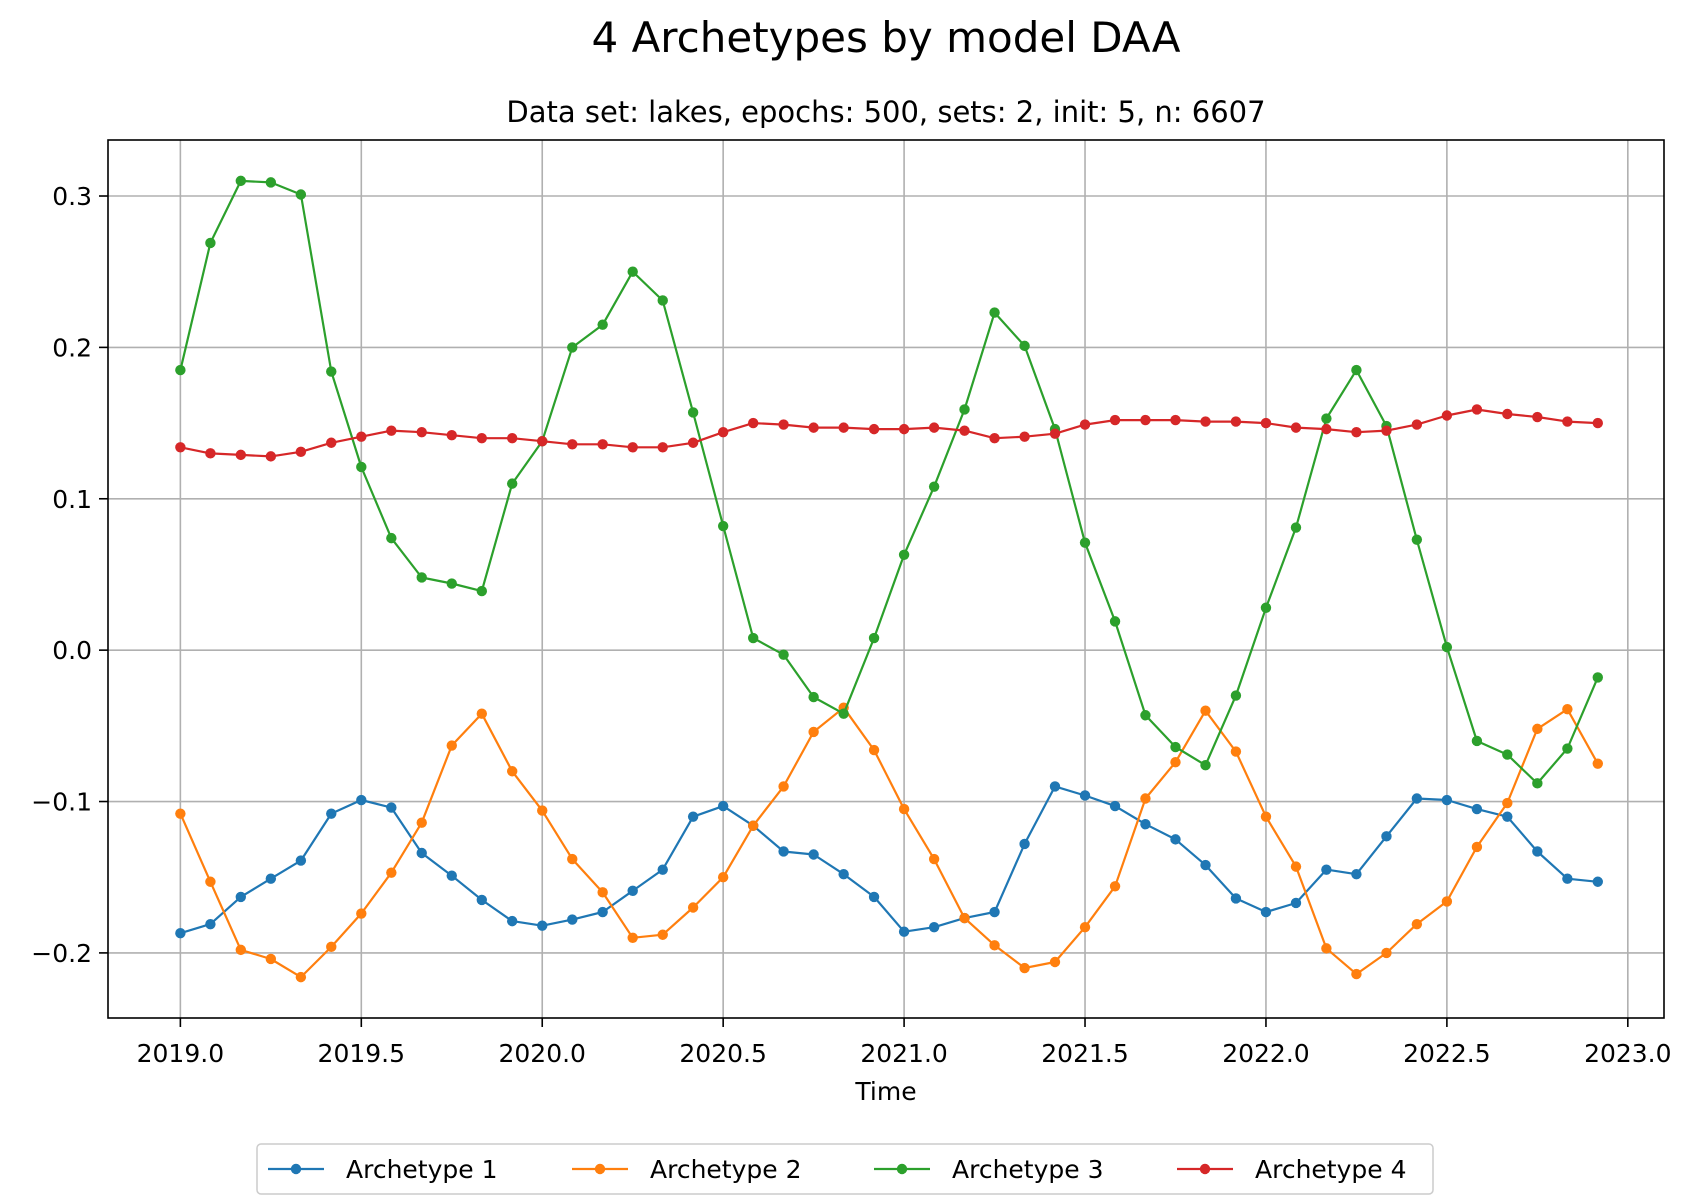 The height and width of the screenshot is (1202, 1685). Describe the element at coordinates (72, 347) in the screenshot. I see `y-tick-label: 0.2` at that location.